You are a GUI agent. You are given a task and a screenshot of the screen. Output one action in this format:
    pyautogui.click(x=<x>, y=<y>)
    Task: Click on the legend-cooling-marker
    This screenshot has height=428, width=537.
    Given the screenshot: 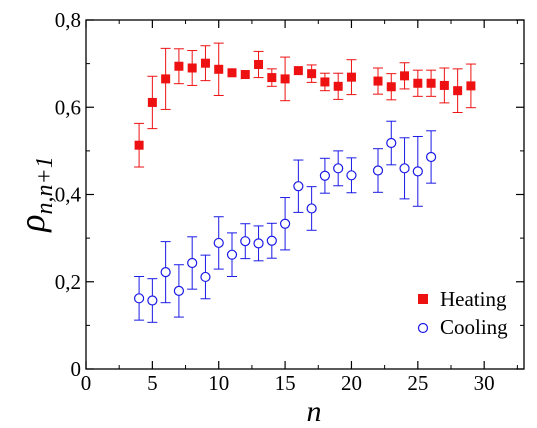 What is the action you would take?
    pyautogui.click(x=423, y=328)
    